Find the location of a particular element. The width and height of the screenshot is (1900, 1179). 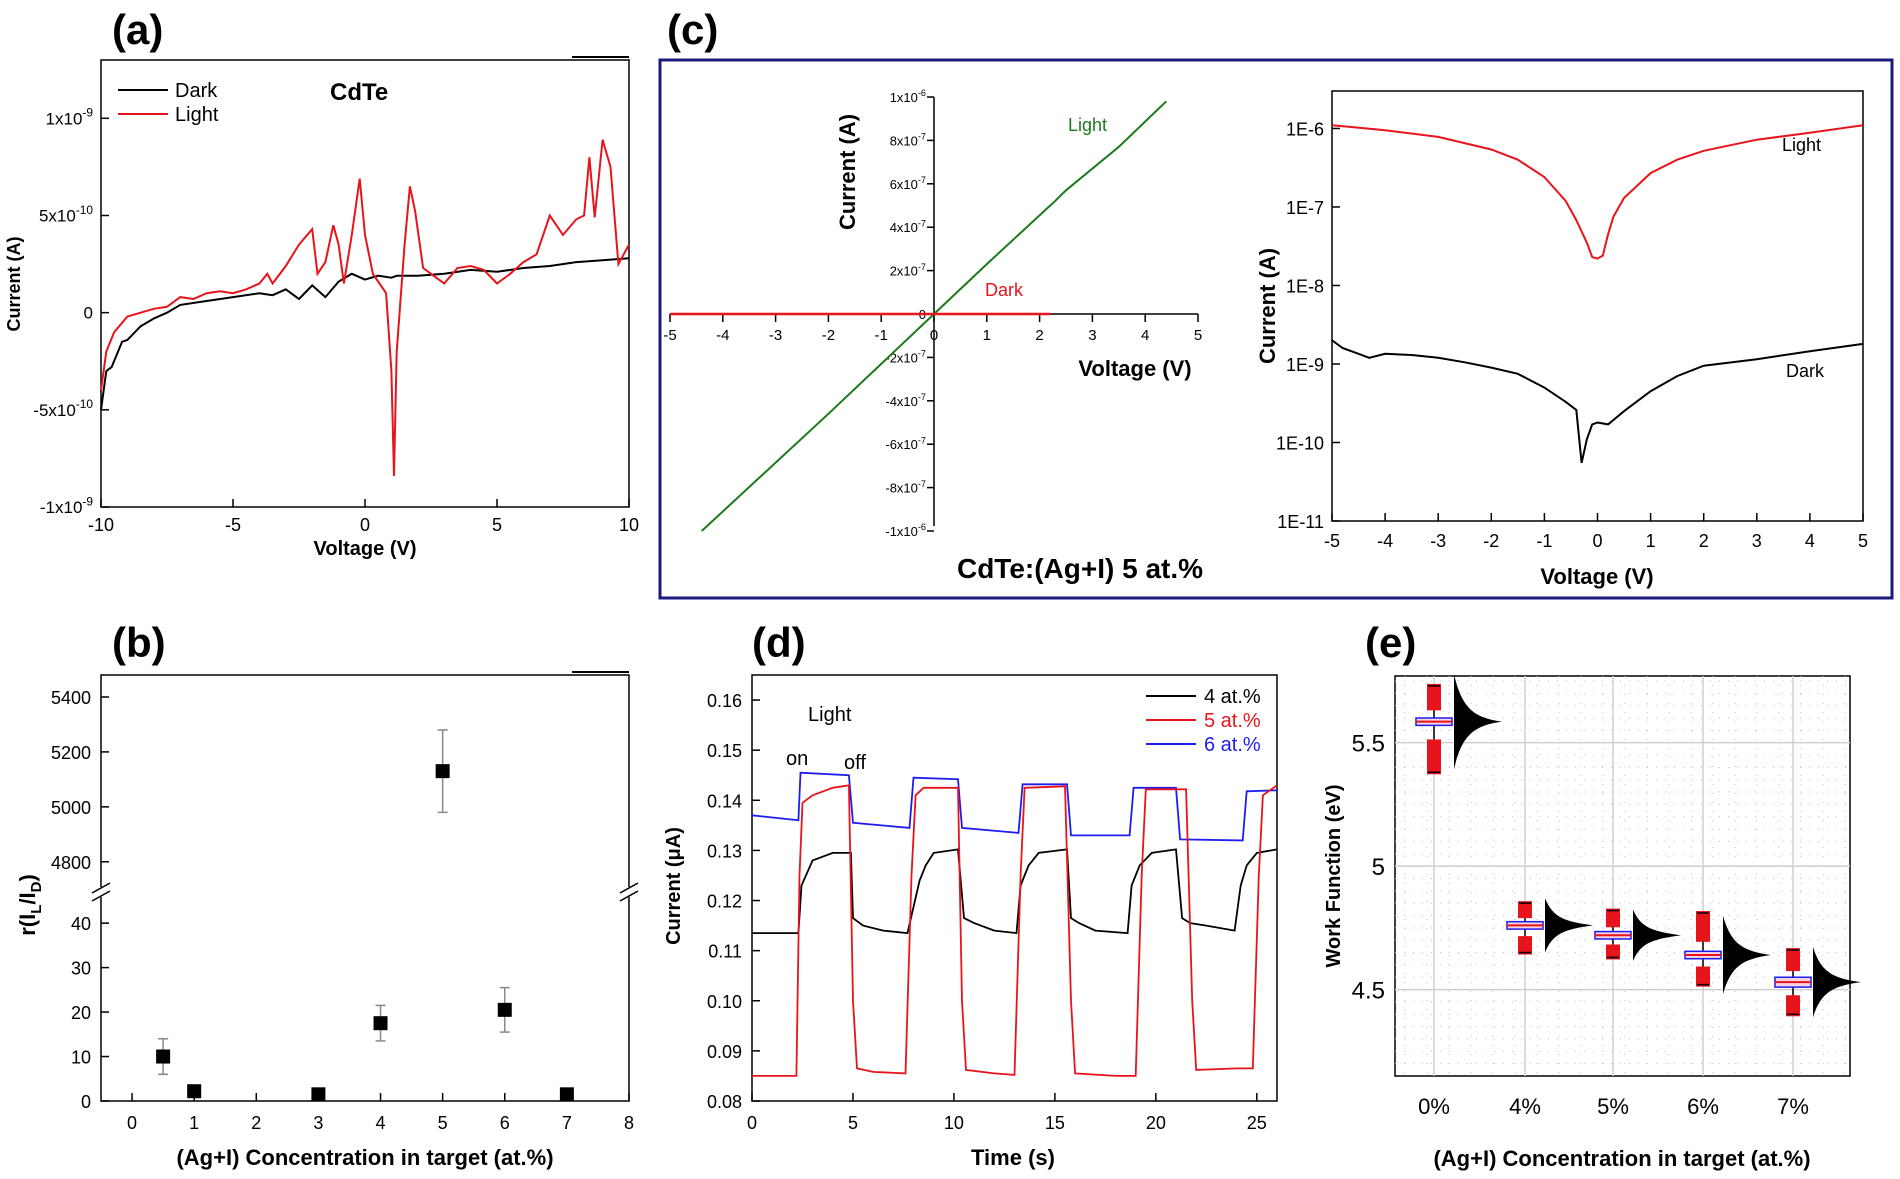

y-tick-label: -1x10⁻⁹ is located at coordinates (66, 505).